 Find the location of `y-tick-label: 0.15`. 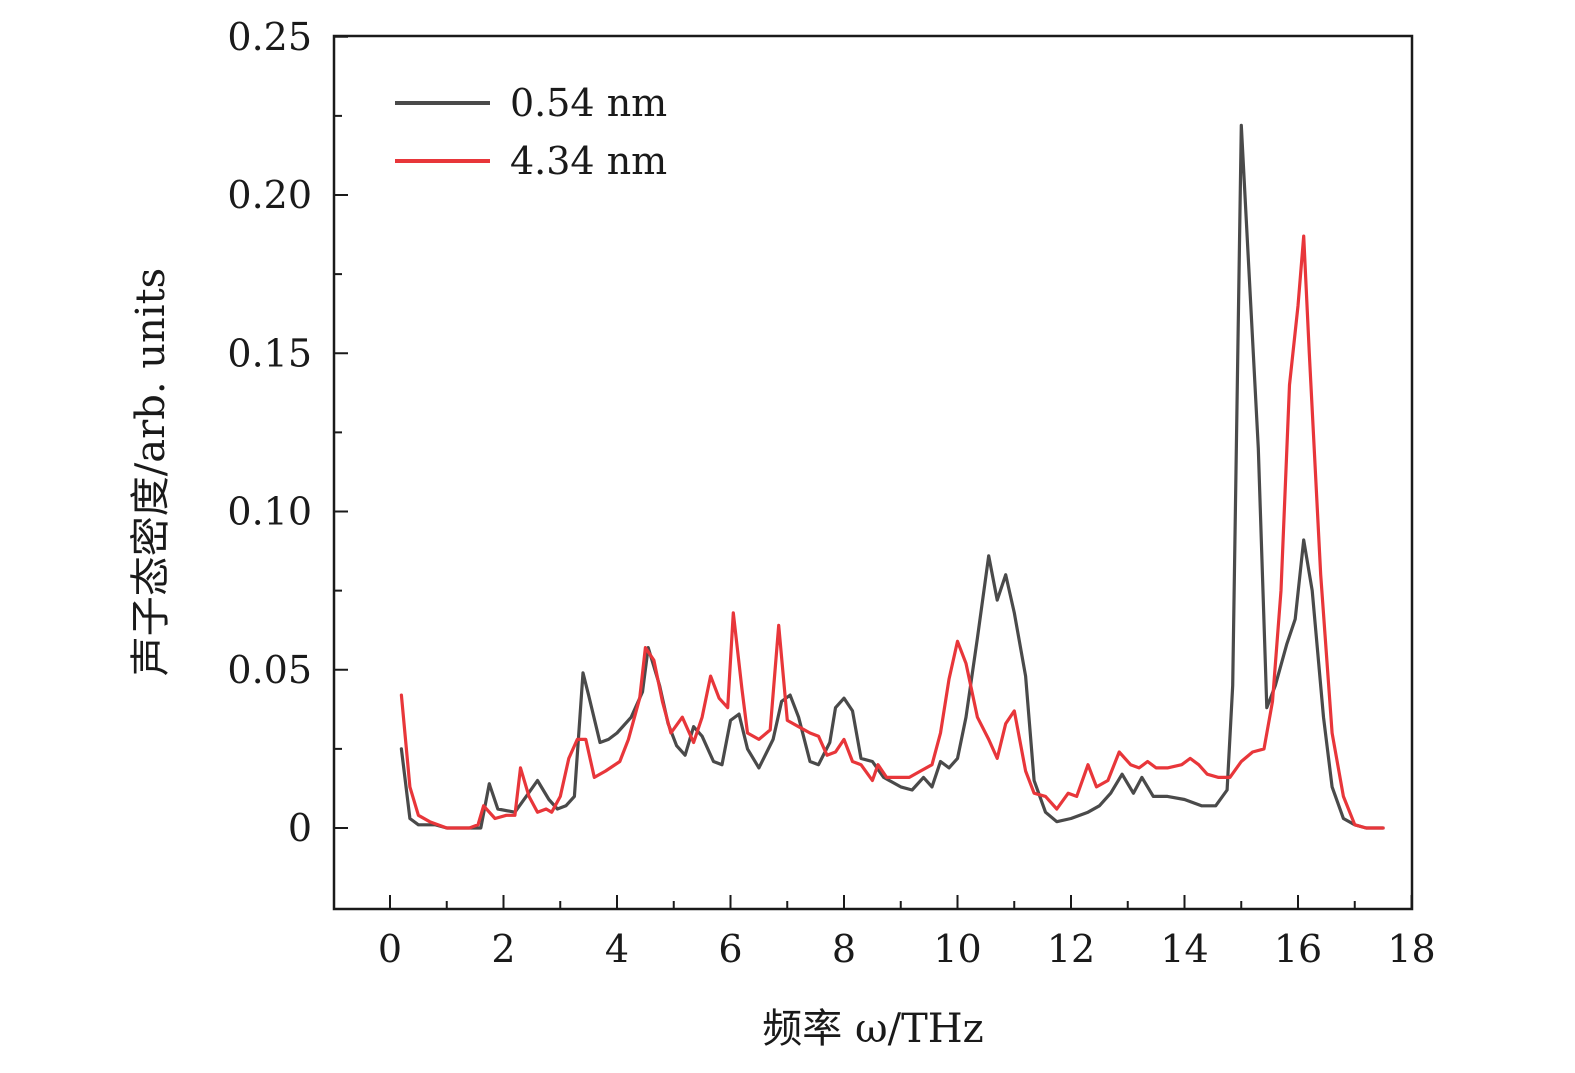

y-tick-label: 0.15 is located at coordinates (269, 353).